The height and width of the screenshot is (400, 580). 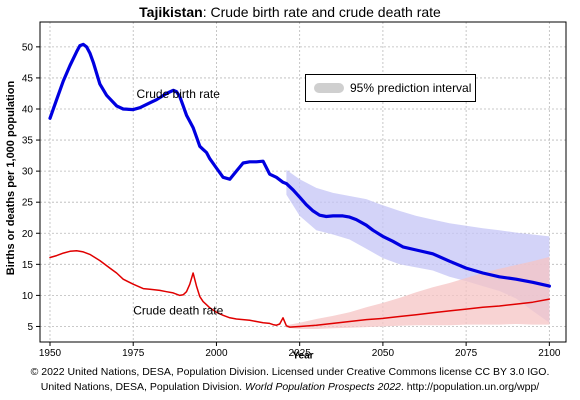 What do you see at coordinates (466, 353) in the screenshot?
I see `x-tick-label: 2075` at bounding box center [466, 353].